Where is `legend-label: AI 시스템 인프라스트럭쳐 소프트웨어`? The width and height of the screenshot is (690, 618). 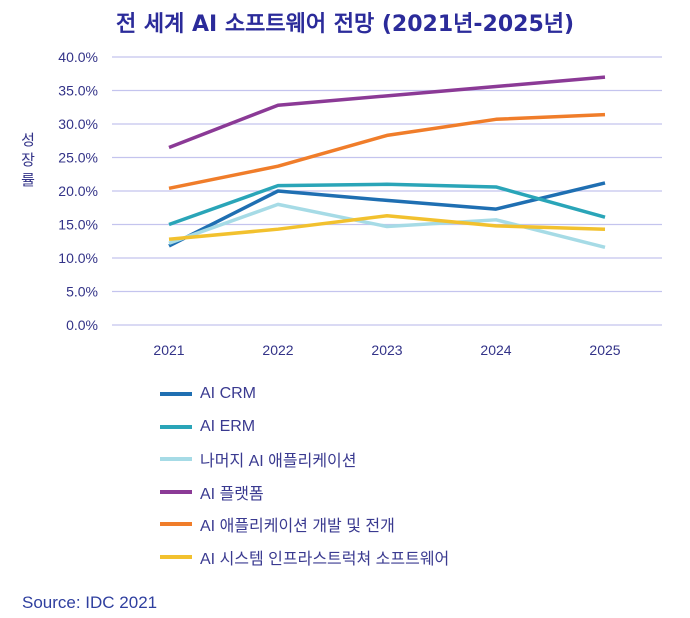 legend-label: AI 시스템 인프라스트럭쳐 소프트웨어 is located at coordinates (325, 559).